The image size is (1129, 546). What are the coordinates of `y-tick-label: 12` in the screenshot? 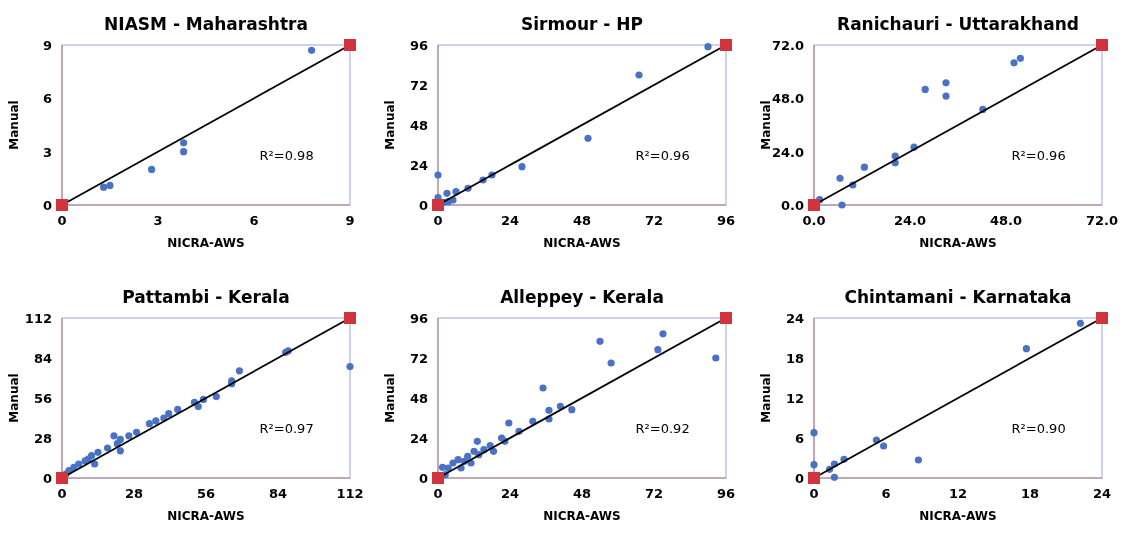 It's located at (794, 398).